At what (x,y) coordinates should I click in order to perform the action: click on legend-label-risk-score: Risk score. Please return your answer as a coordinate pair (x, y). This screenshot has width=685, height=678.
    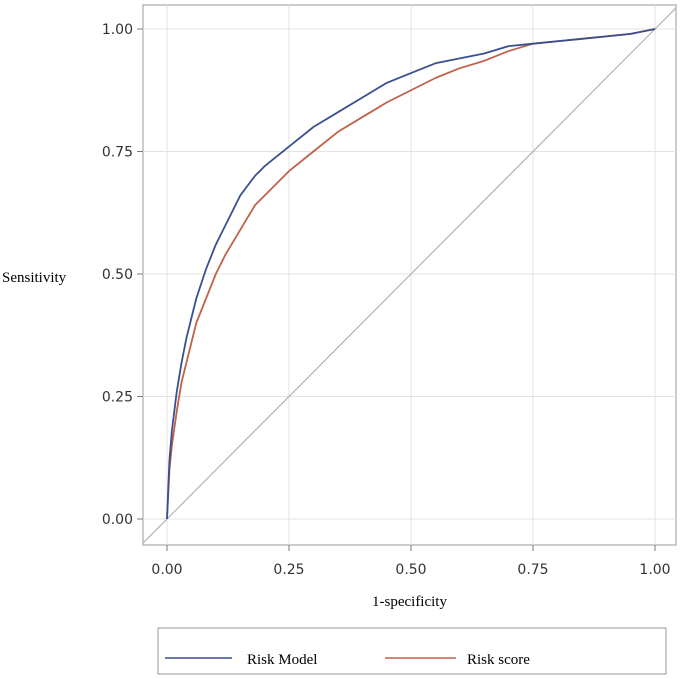
    Looking at the image, I should click on (498, 660).